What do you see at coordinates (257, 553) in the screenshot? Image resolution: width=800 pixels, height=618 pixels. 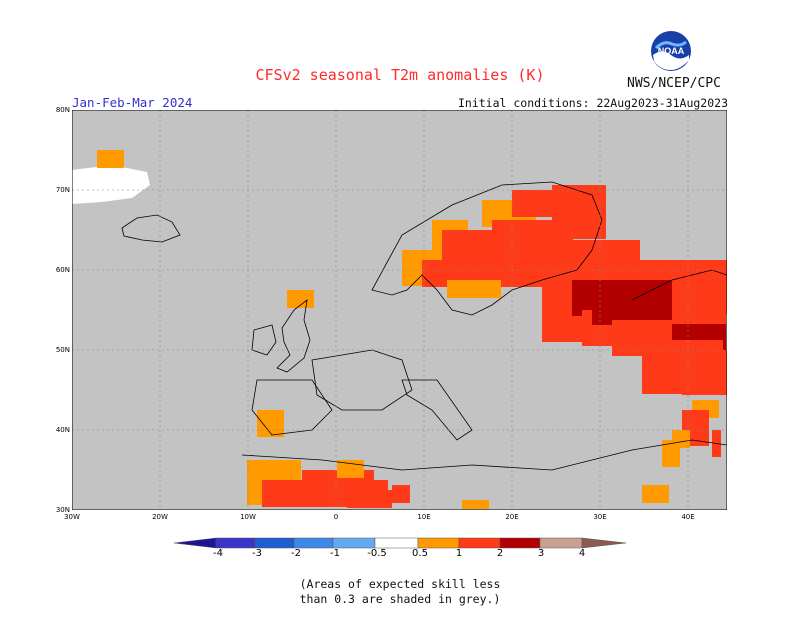 I see `colorbar-label: -3` at bounding box center [257, 553].